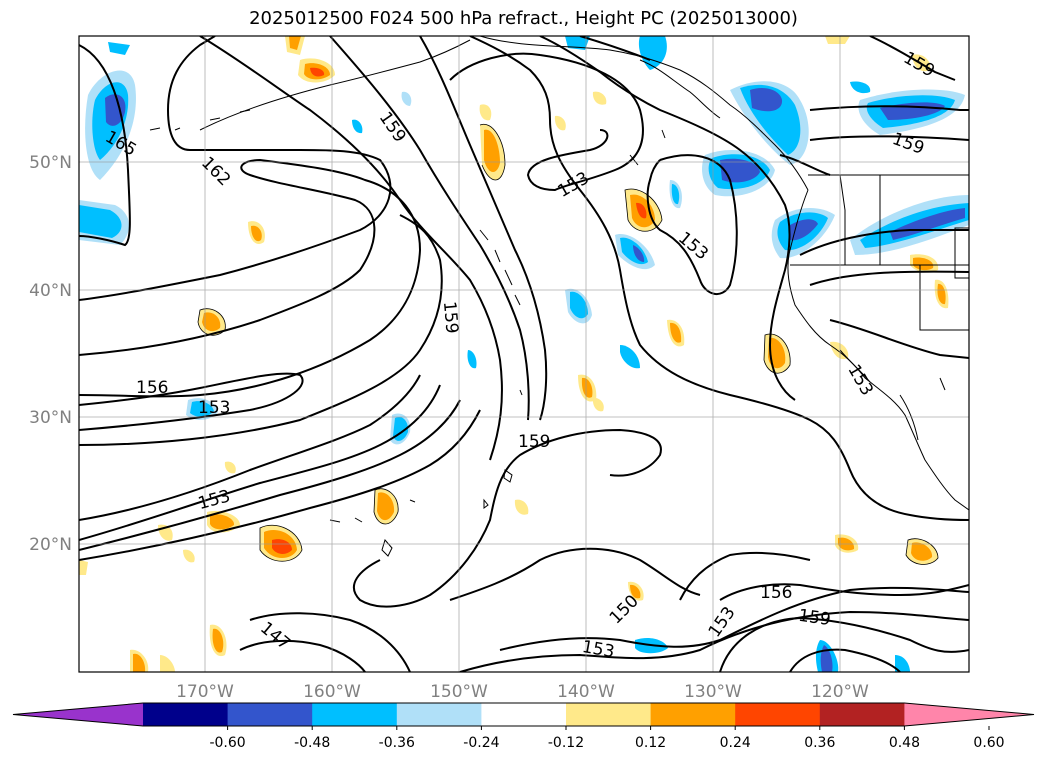 This screenshot has height=765, width=1047. I want to click on colorbar-tick-label: -0.24, so click(481, 743).